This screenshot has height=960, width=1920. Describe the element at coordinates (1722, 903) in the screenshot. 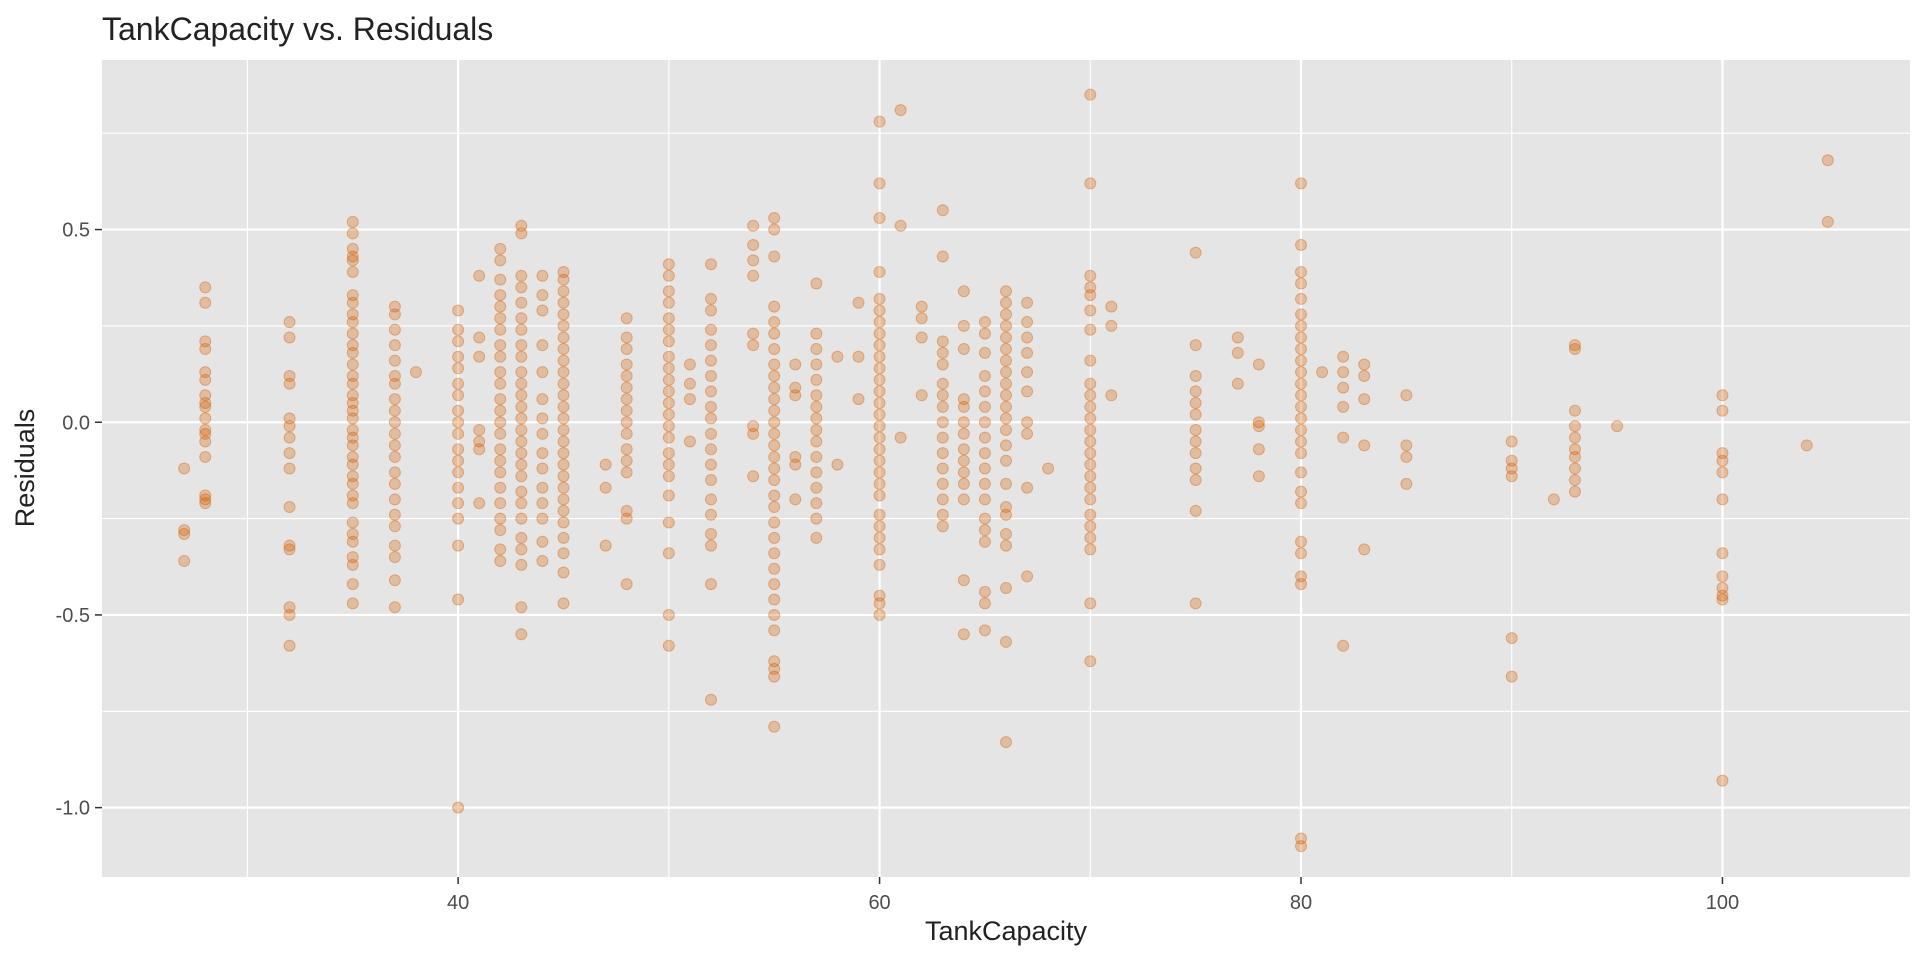

I see `x-tick-label: 100` at that location.